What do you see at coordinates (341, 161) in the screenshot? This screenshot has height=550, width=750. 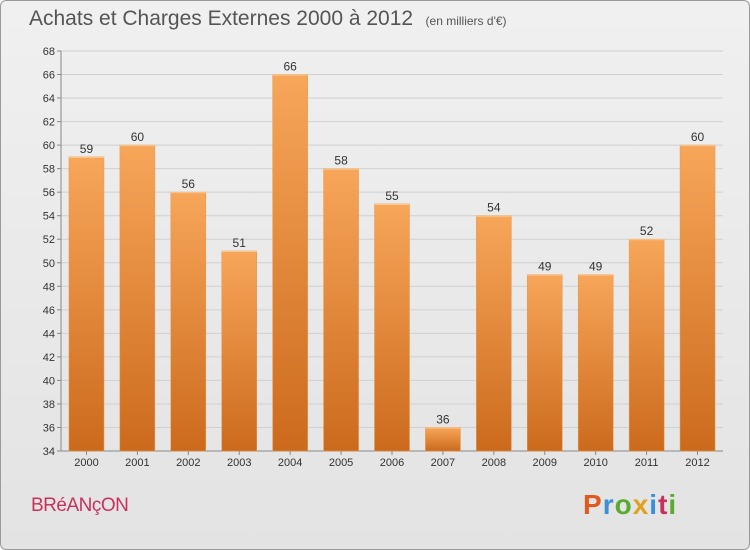 I see `data-label-2005: 58` at bounding box center [341, 161].